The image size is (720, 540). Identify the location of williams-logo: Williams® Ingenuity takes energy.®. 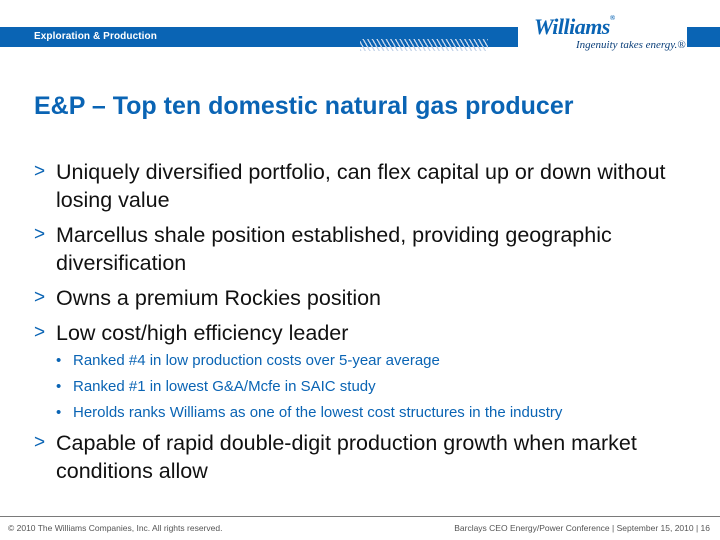
(610, 36).